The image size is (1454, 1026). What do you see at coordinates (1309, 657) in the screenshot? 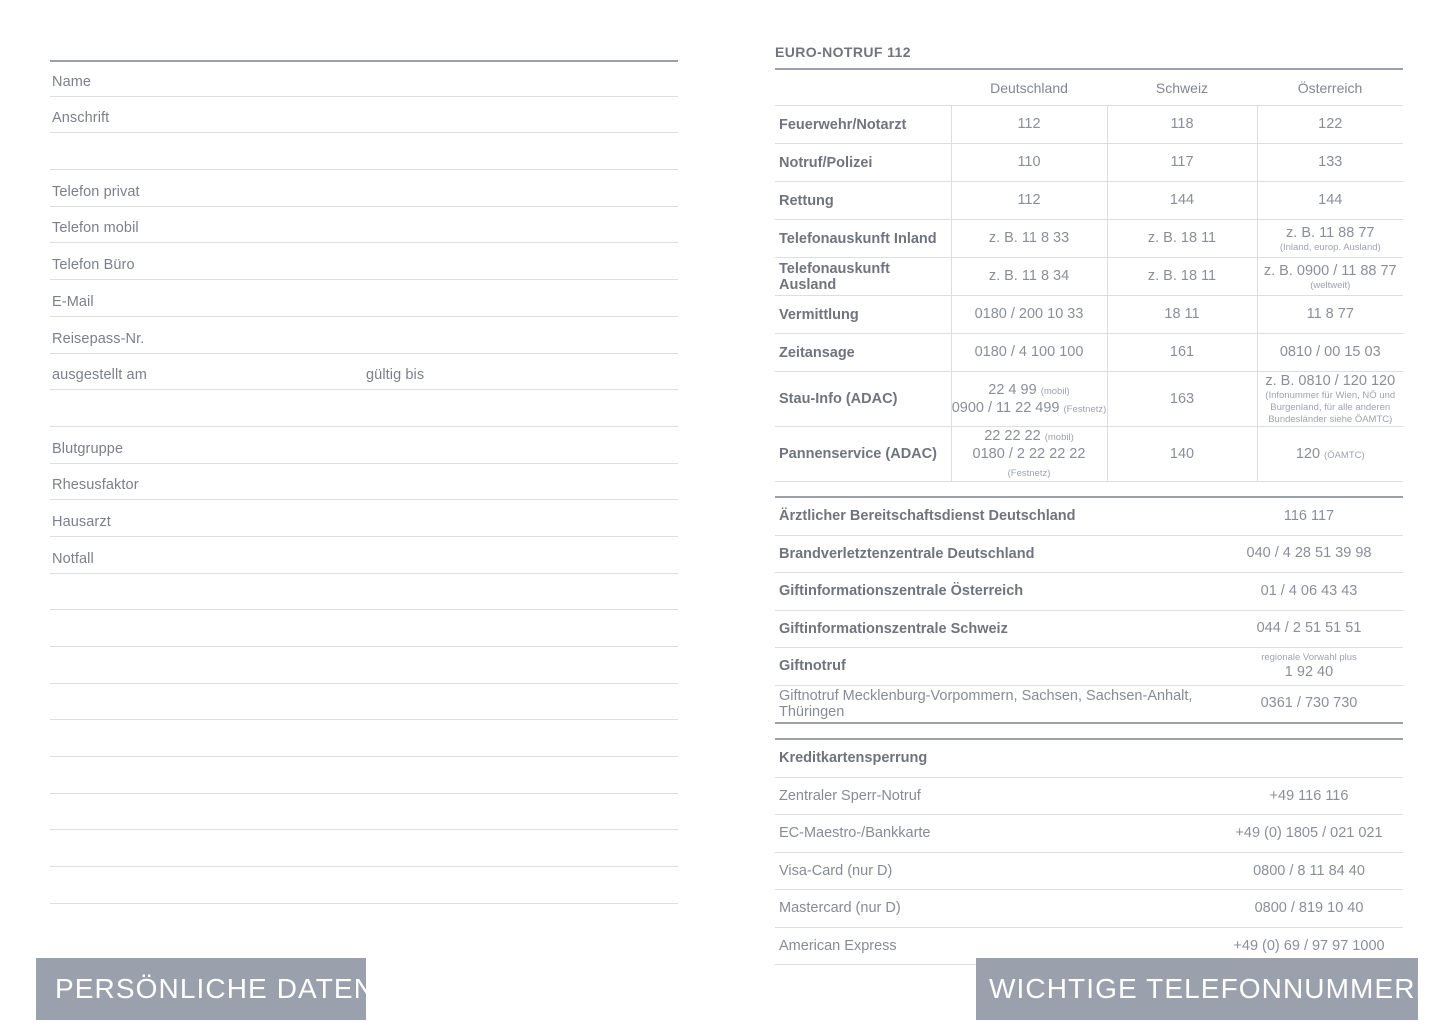
I see `service-number-note: regionale Vorwahl plus` at bounding box center [1309, 657].